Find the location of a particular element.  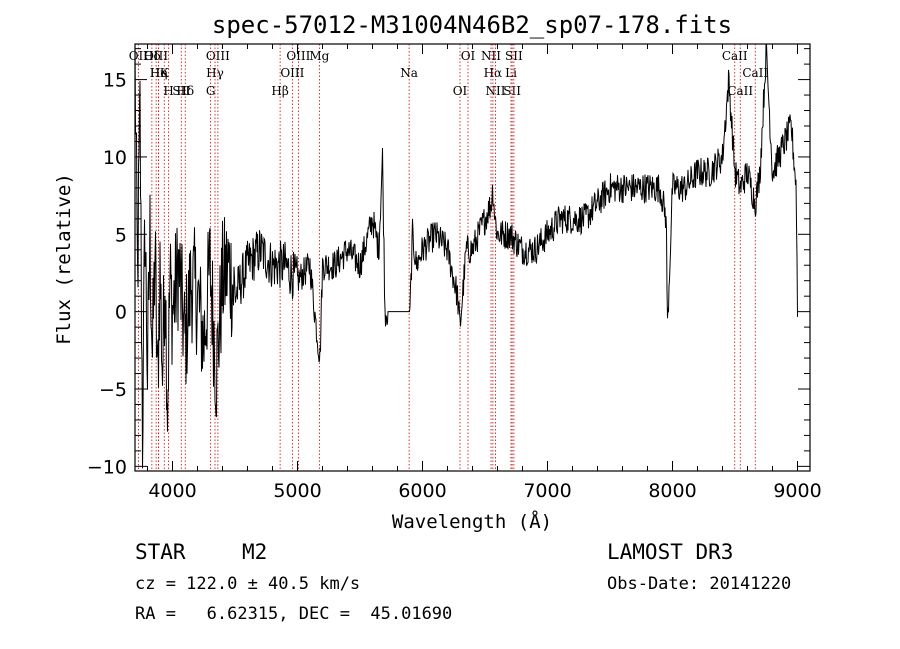

line-label-9: OIII is located at coordinates (218, 56).